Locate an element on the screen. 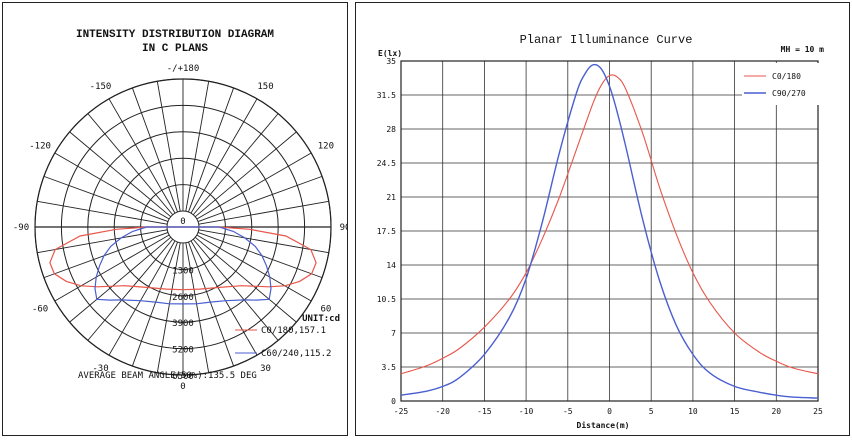 This screenshot has height=440, width=852. unit-label: UNIT:cd is located at coordinates (321, 319).